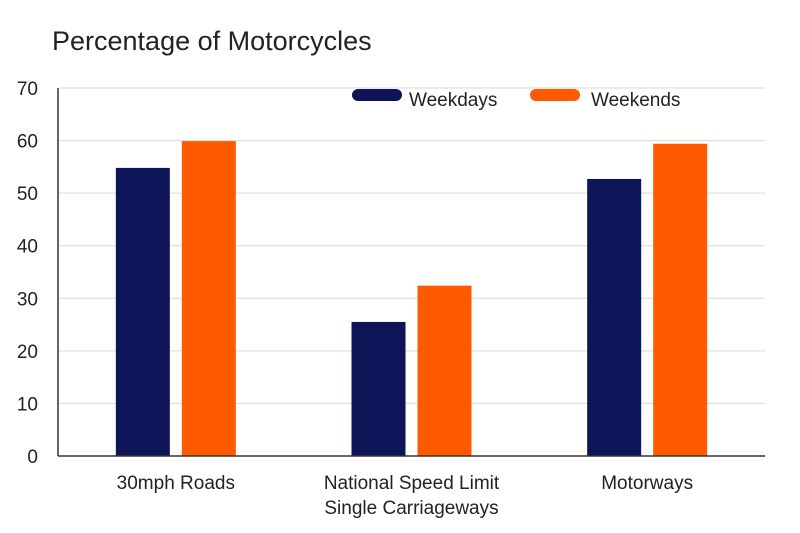  What do you see at coordinates (176, 483) in the screenshot?
I see `x-tick-label: 30mph Roads` at bounding box center [176, 483].